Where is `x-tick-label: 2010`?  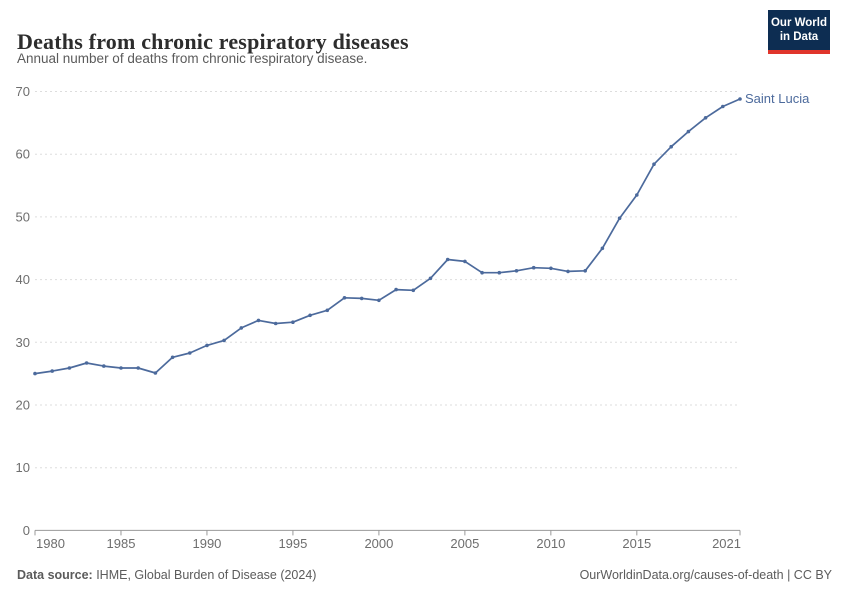 x-tick-label: 2010 is located at coordinates (550, 543).